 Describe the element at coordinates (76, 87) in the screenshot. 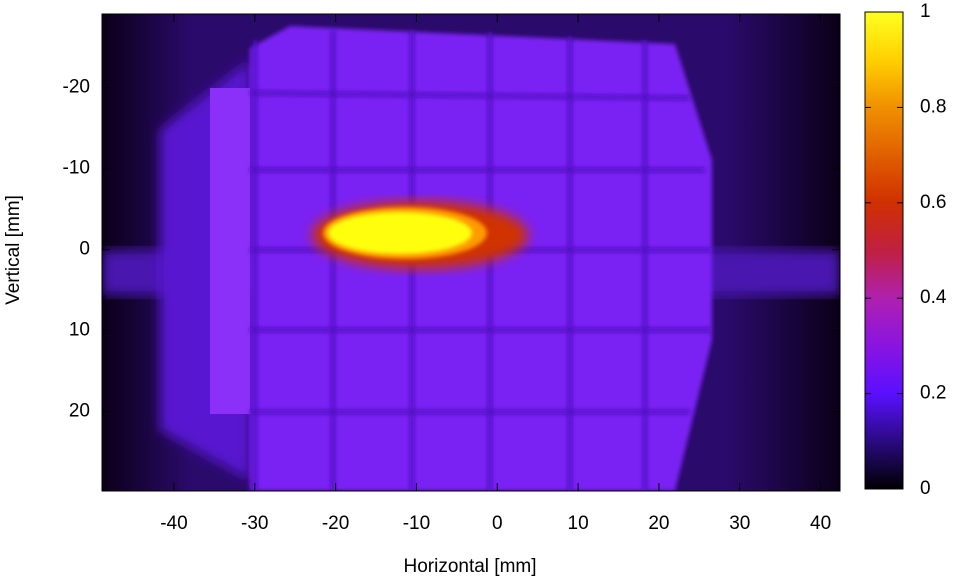

I see `y-tick-label: -20` at that location.